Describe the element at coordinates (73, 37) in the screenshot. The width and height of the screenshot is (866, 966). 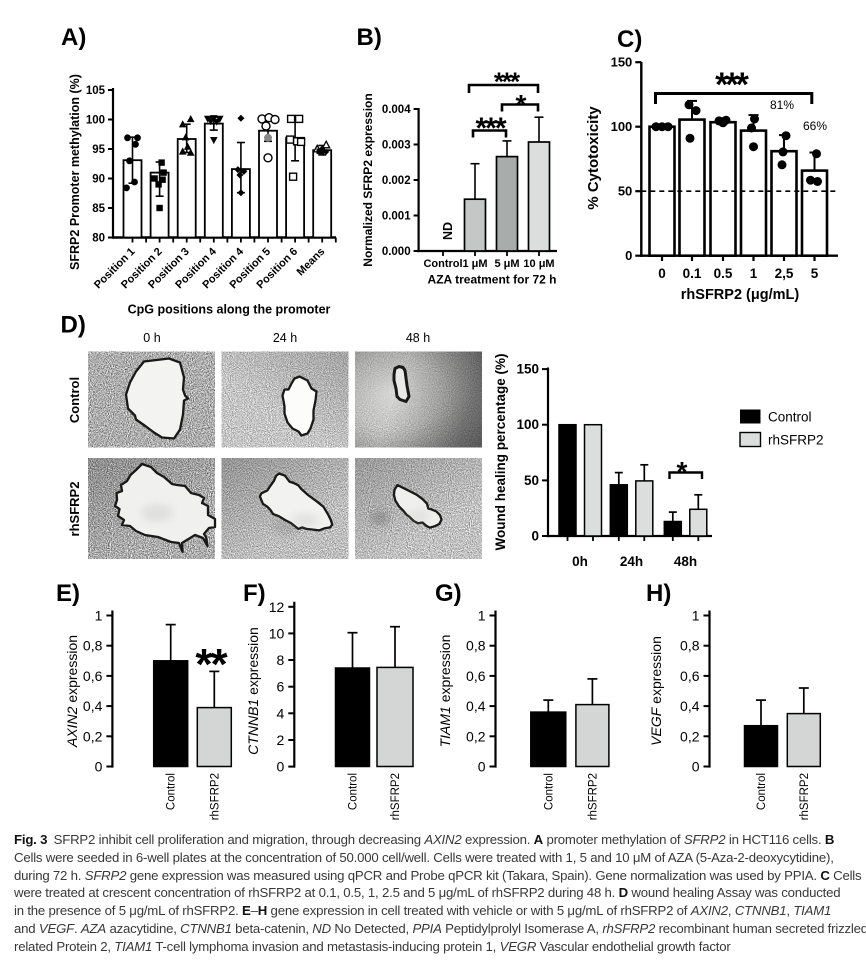
I see `svg-text: A)` at that location.